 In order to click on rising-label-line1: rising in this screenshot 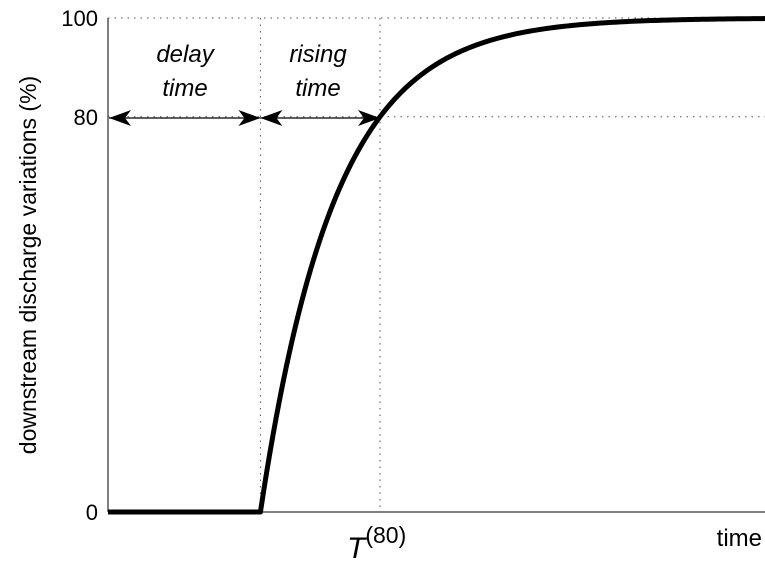, I will do `click(318, 54)`.